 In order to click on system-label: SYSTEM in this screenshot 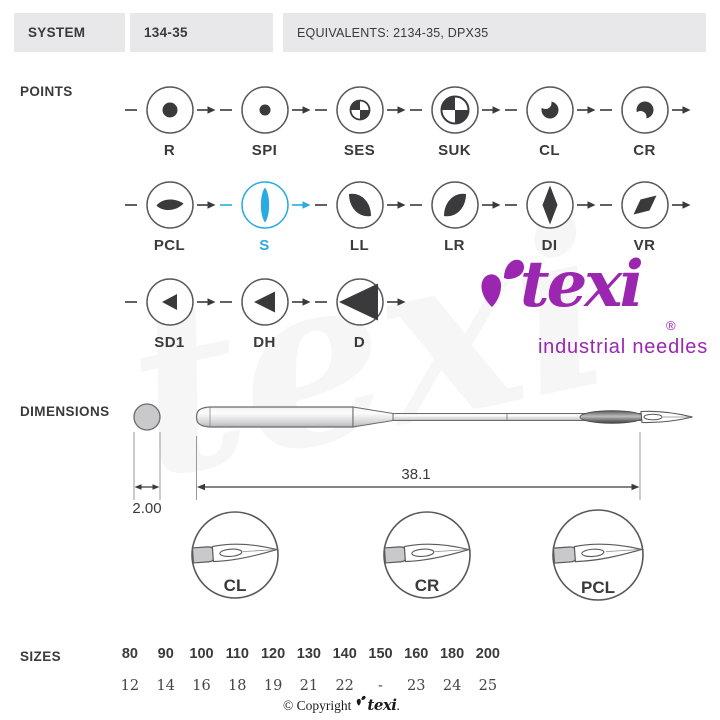, I will do `click(57, 32)`.